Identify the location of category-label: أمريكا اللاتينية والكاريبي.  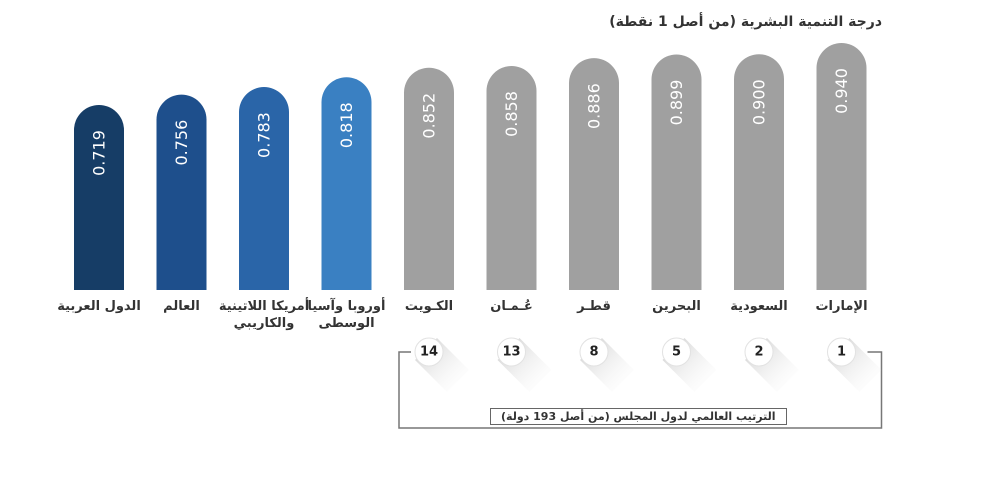
(264, 315).